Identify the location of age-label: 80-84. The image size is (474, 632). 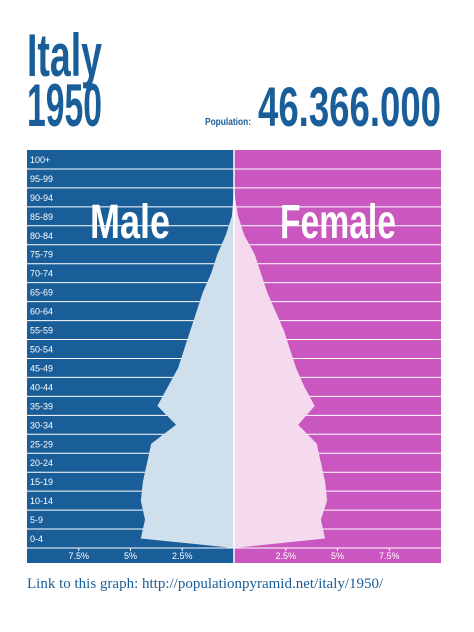
(41, 236).